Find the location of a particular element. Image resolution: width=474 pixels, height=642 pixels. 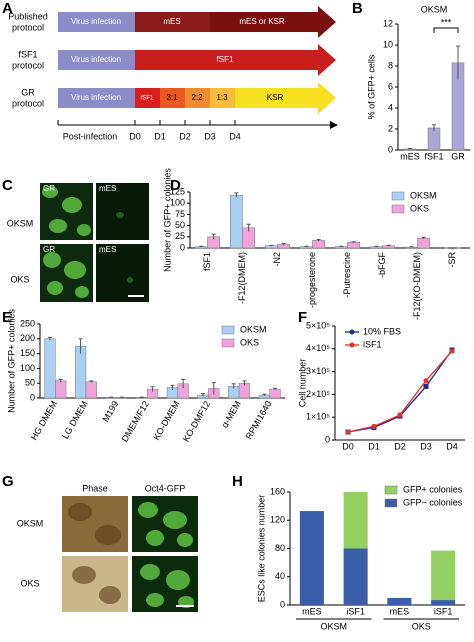

y-tick-label: 200 is located at coordinates (27, 338).